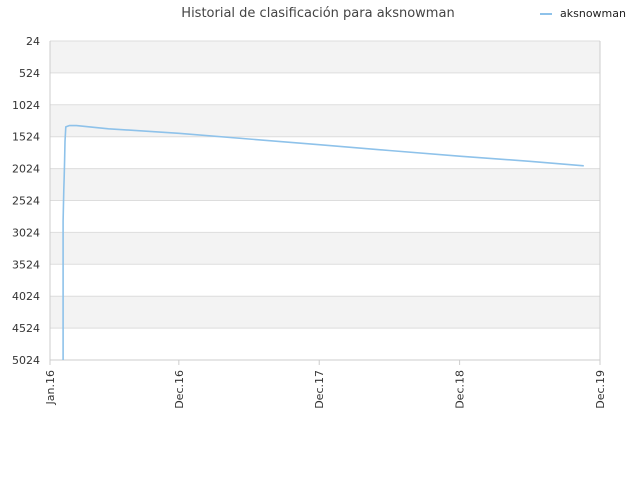  I want to click on legend-label: aksnowman, so click(593, 13).